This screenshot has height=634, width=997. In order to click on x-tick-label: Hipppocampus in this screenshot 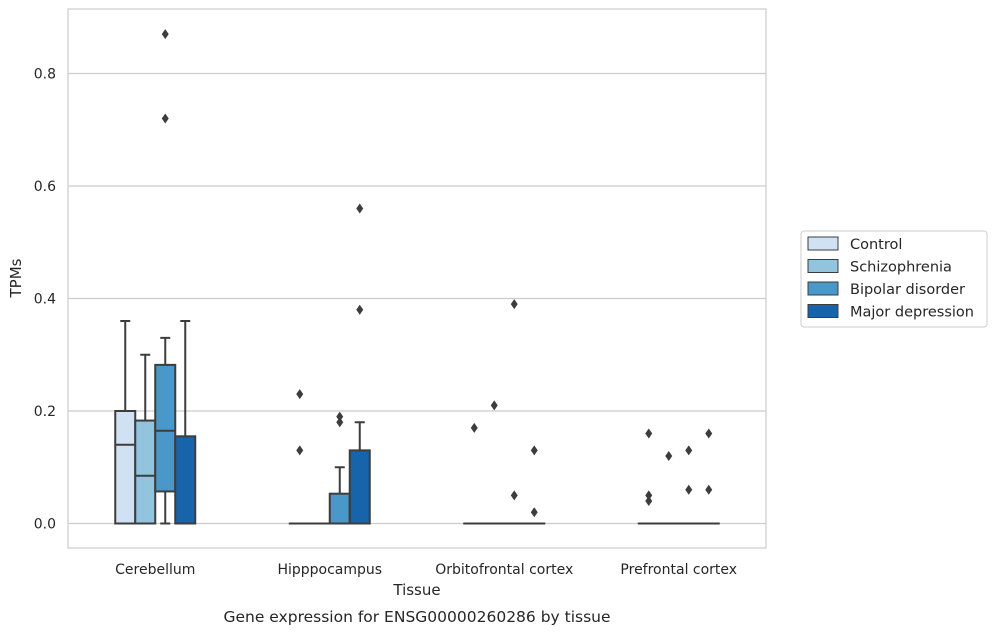, I will do `click(329, 570)`.